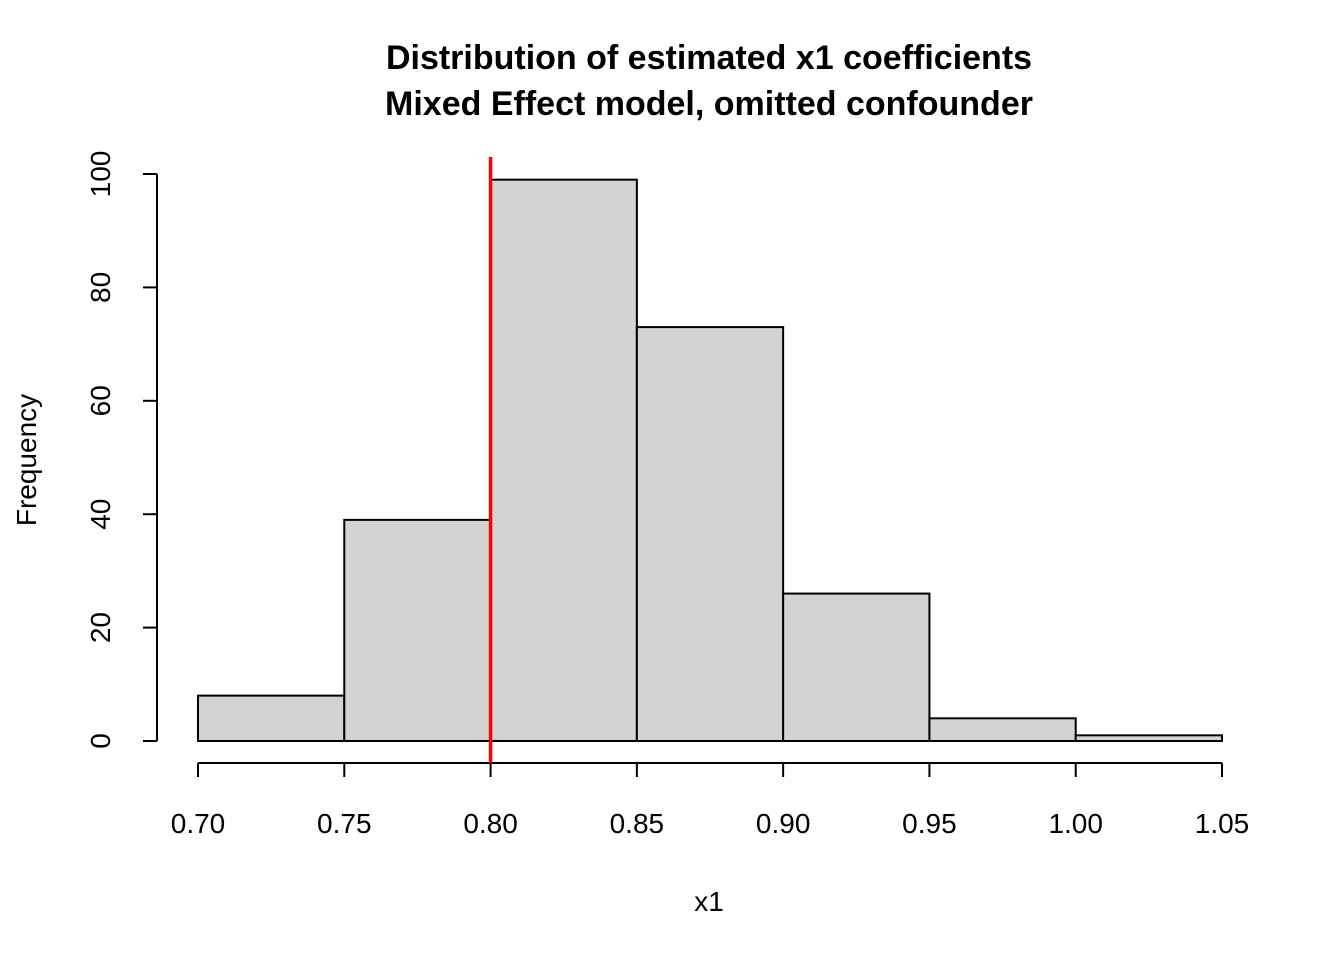  What do you see at coordinates (344, 823) in the screenshot?
I see `x-tick-label: 0.75` at bounding box center [344, 823].